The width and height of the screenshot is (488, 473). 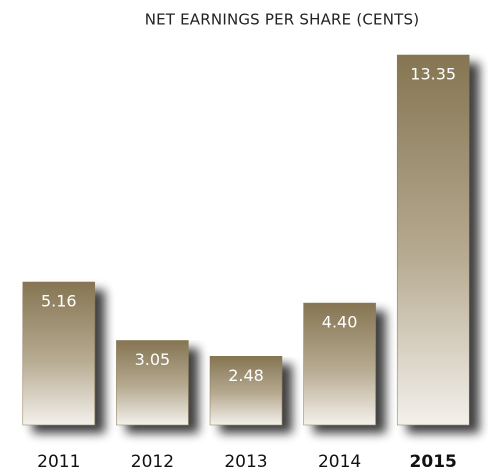 What do you see at coordinates (433, 74) in the screenshot?
I see `value-label: 13.35` at bounding box center [433, 74].